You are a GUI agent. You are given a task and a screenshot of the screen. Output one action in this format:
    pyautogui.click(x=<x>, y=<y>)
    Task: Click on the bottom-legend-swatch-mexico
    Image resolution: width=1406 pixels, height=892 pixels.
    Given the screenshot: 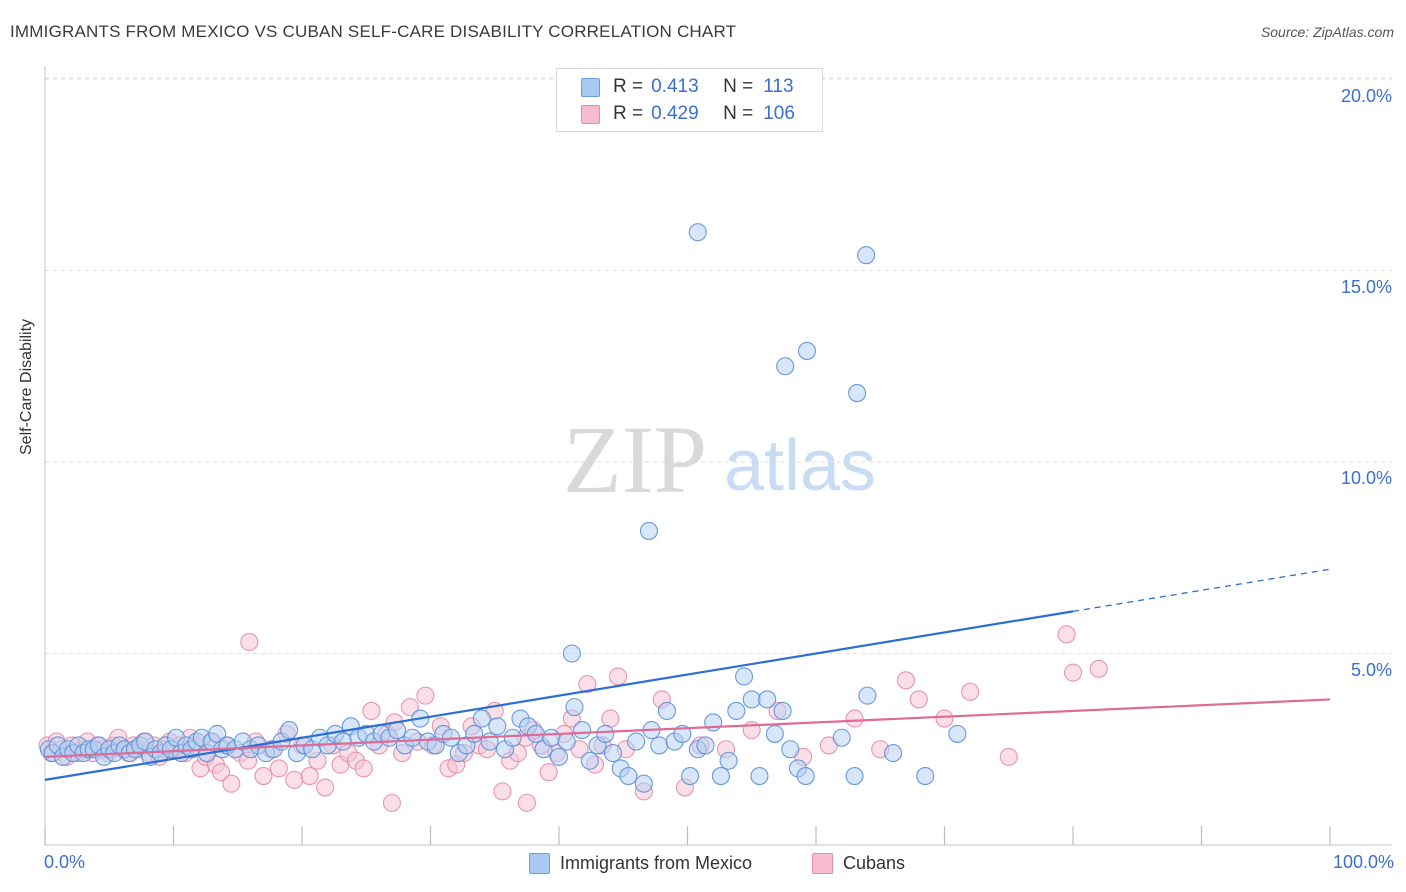 What is the action you would take?
    pyautogui.click(x=539, y=863)
    